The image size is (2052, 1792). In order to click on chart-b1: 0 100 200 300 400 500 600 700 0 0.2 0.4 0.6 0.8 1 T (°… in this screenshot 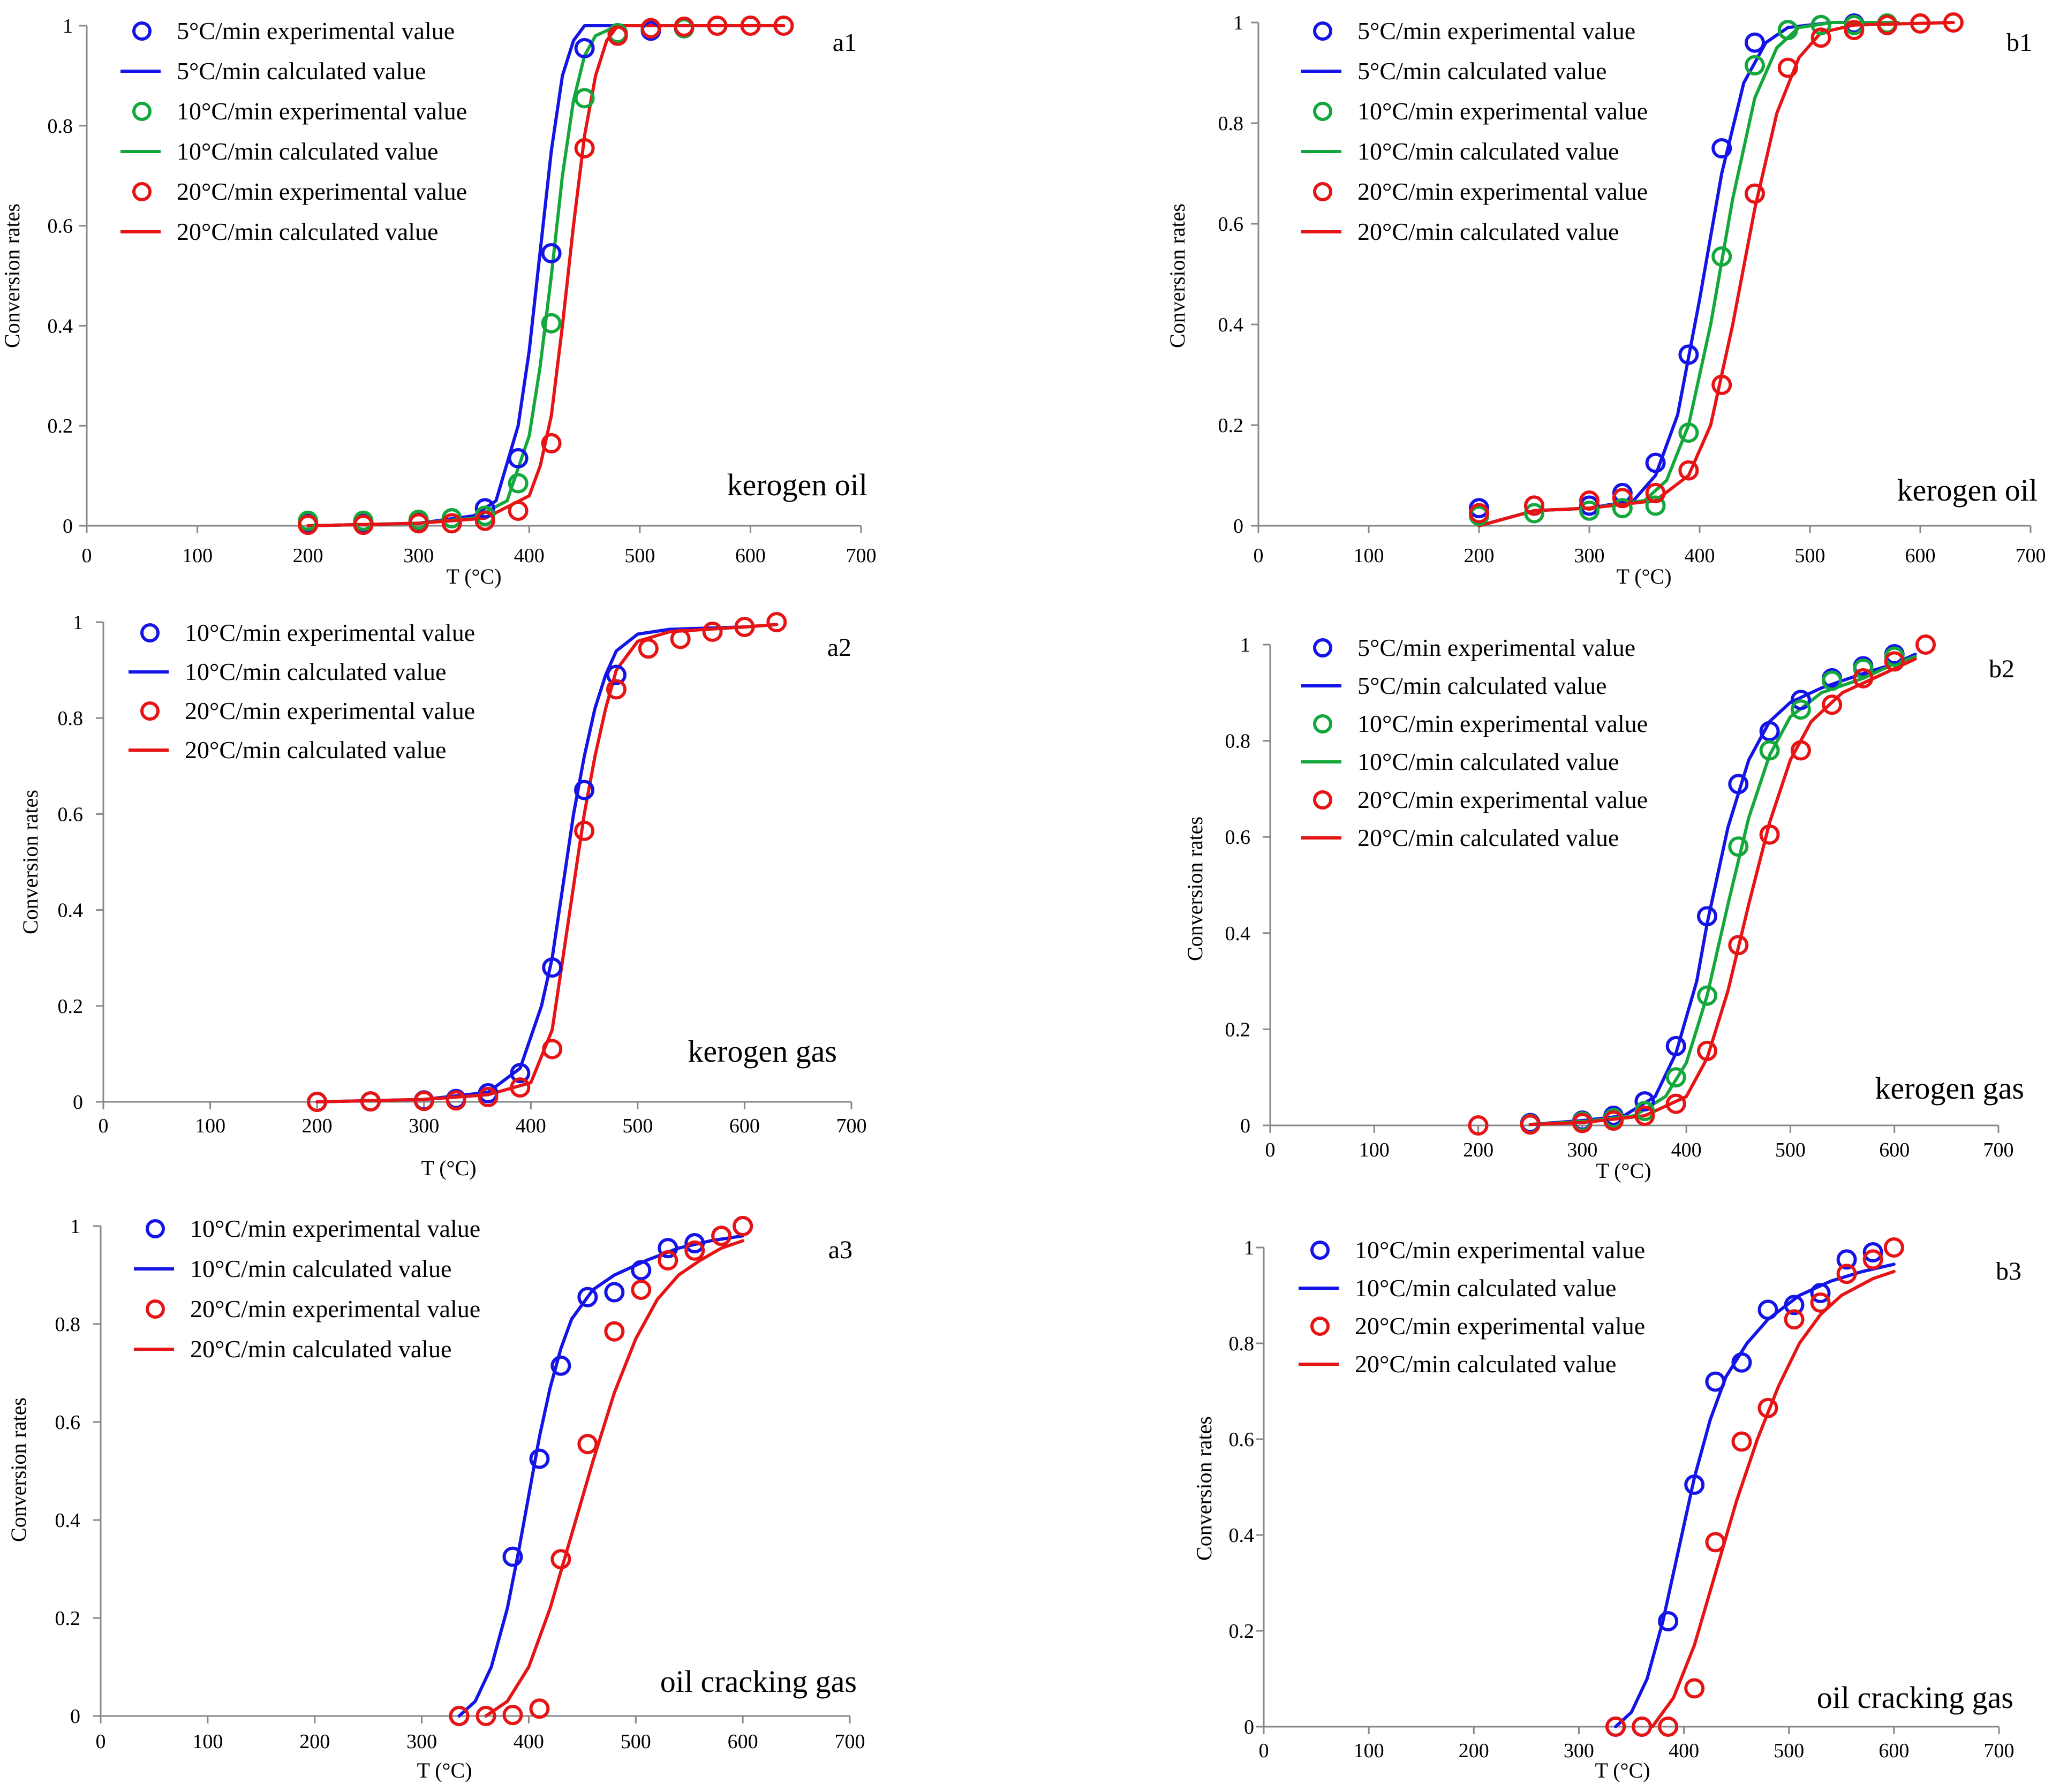, I will do `click(1606, 300)`.